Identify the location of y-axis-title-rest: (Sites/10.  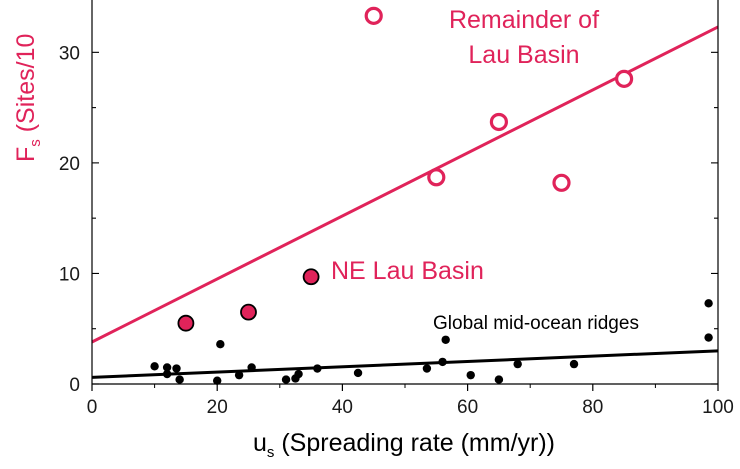
(26, 87).